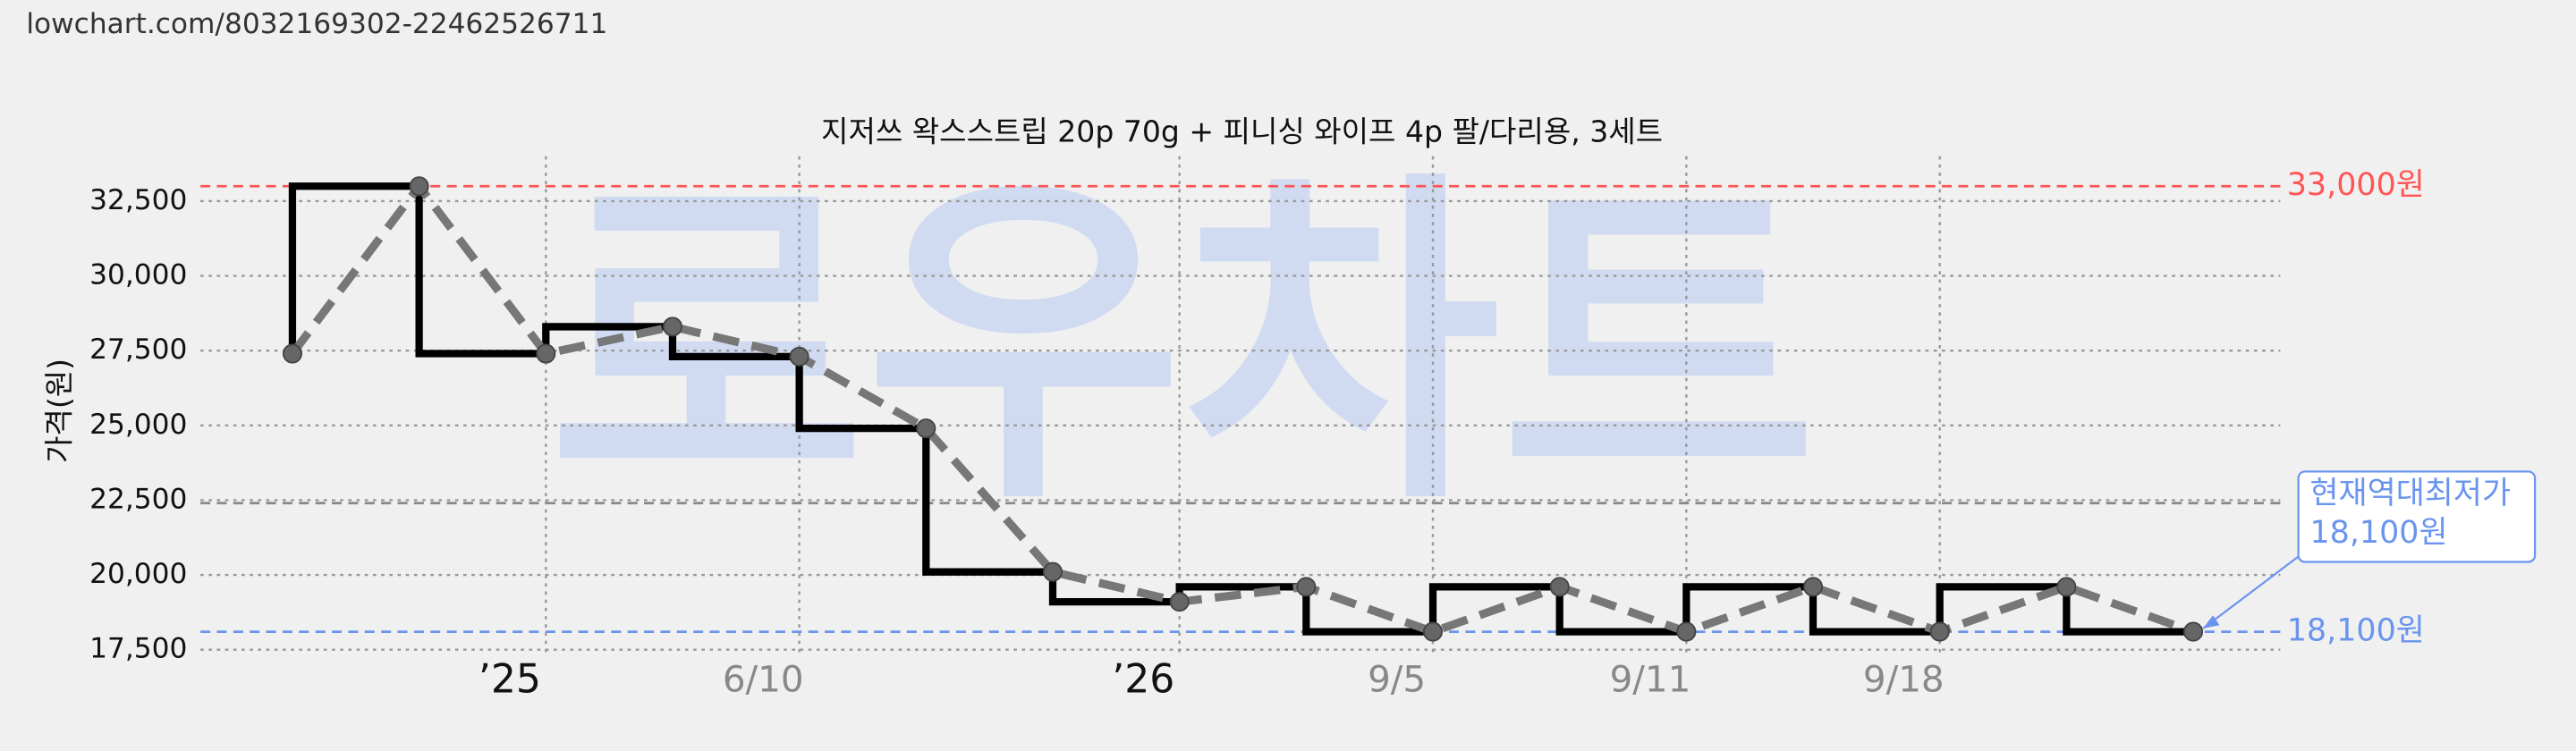  I want to click on annotation-arrow, so click(2251, 591).